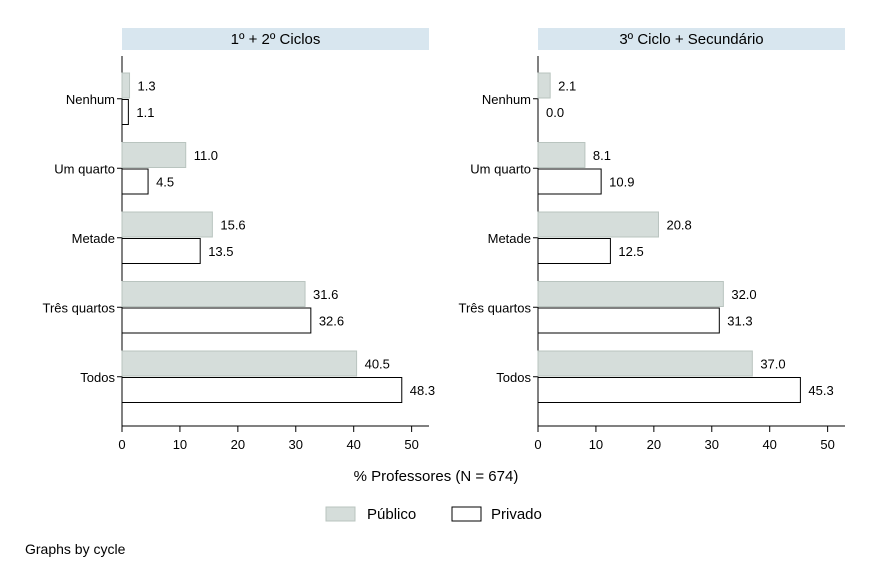  Describe the element at coordinates (739, 321) in the screenshot. I see `data-label: 31.3` at that location.